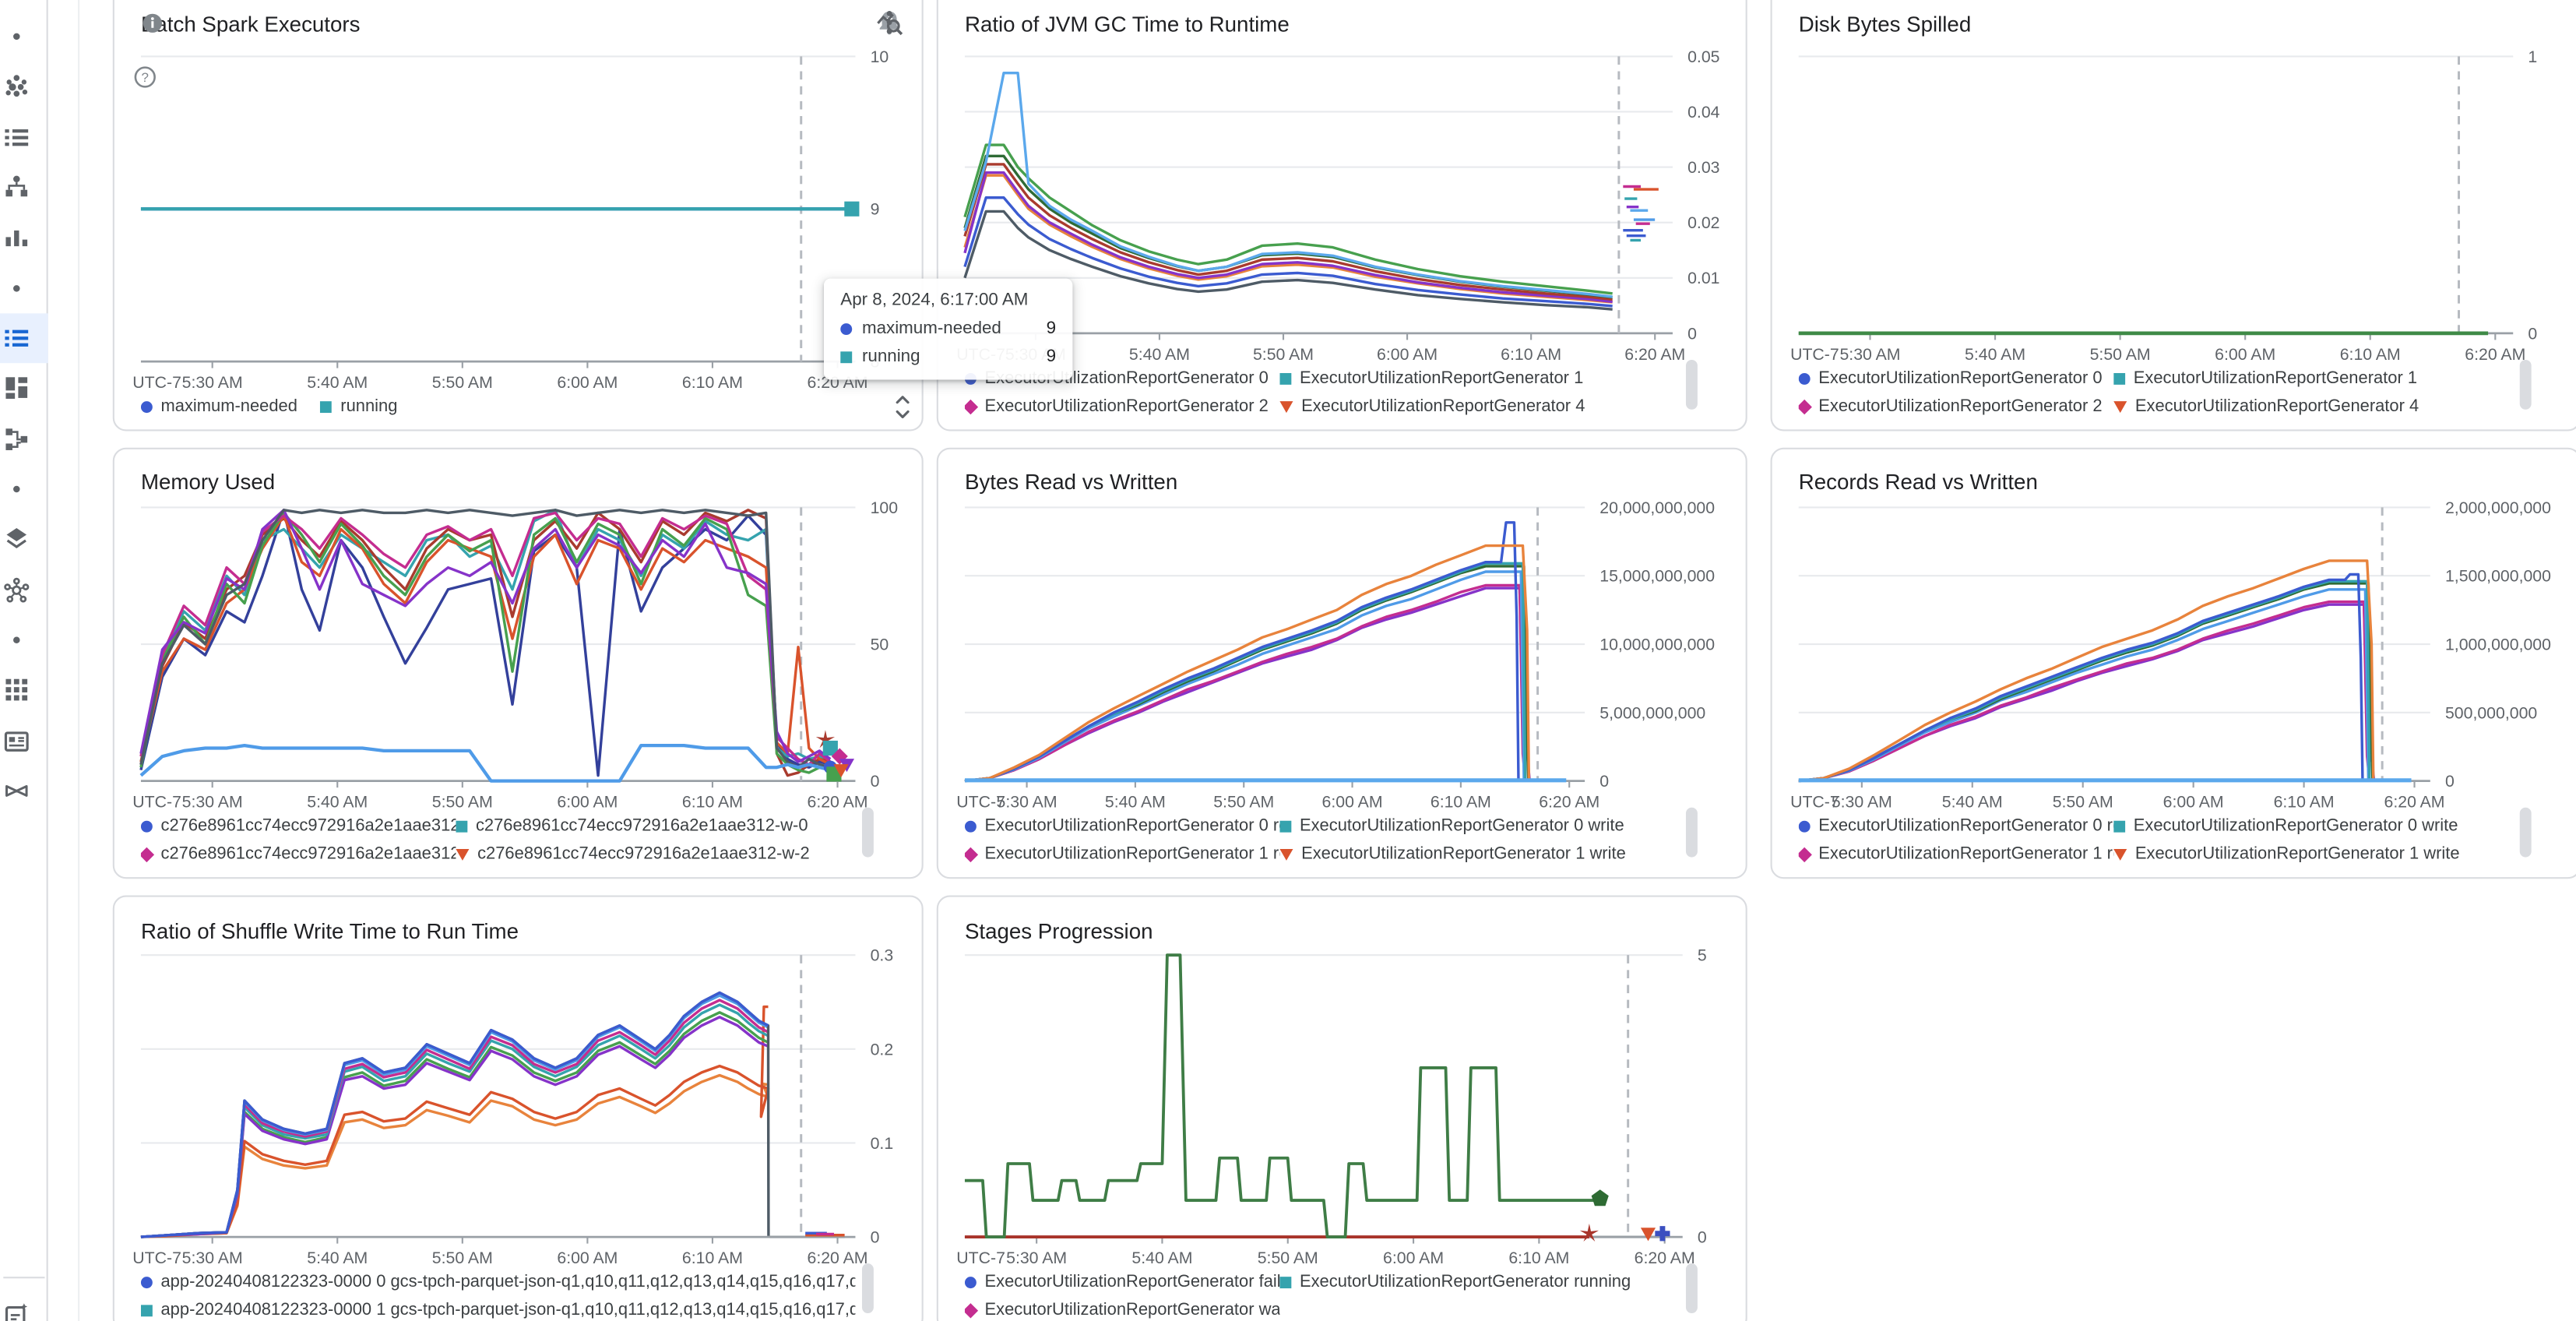  I want to click on legend-item: ExecutorUtilizationReportGenerator 0, so click(1955, 379).